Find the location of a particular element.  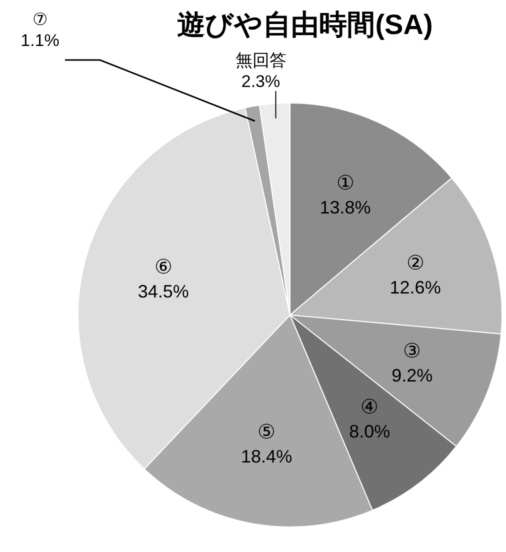

data-label: 12.6% is located at coordinates (415, 287).